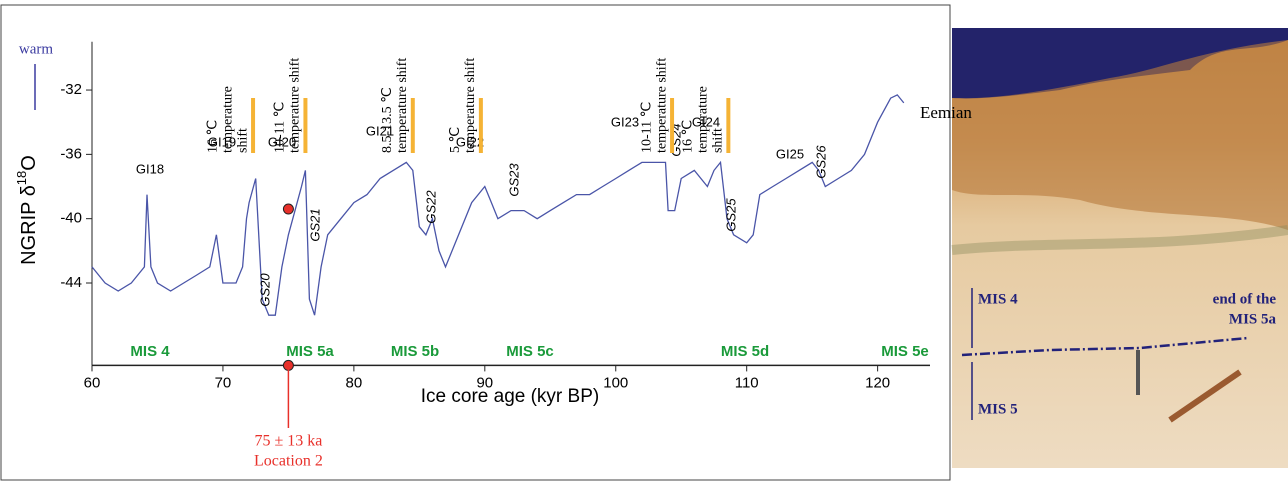 The height and width of the screenshot is (482, 1288). What do you see at coordinates (282, 141) in the screenshot?
I see `gi-label: GI20` at bounding box center [282, 141].